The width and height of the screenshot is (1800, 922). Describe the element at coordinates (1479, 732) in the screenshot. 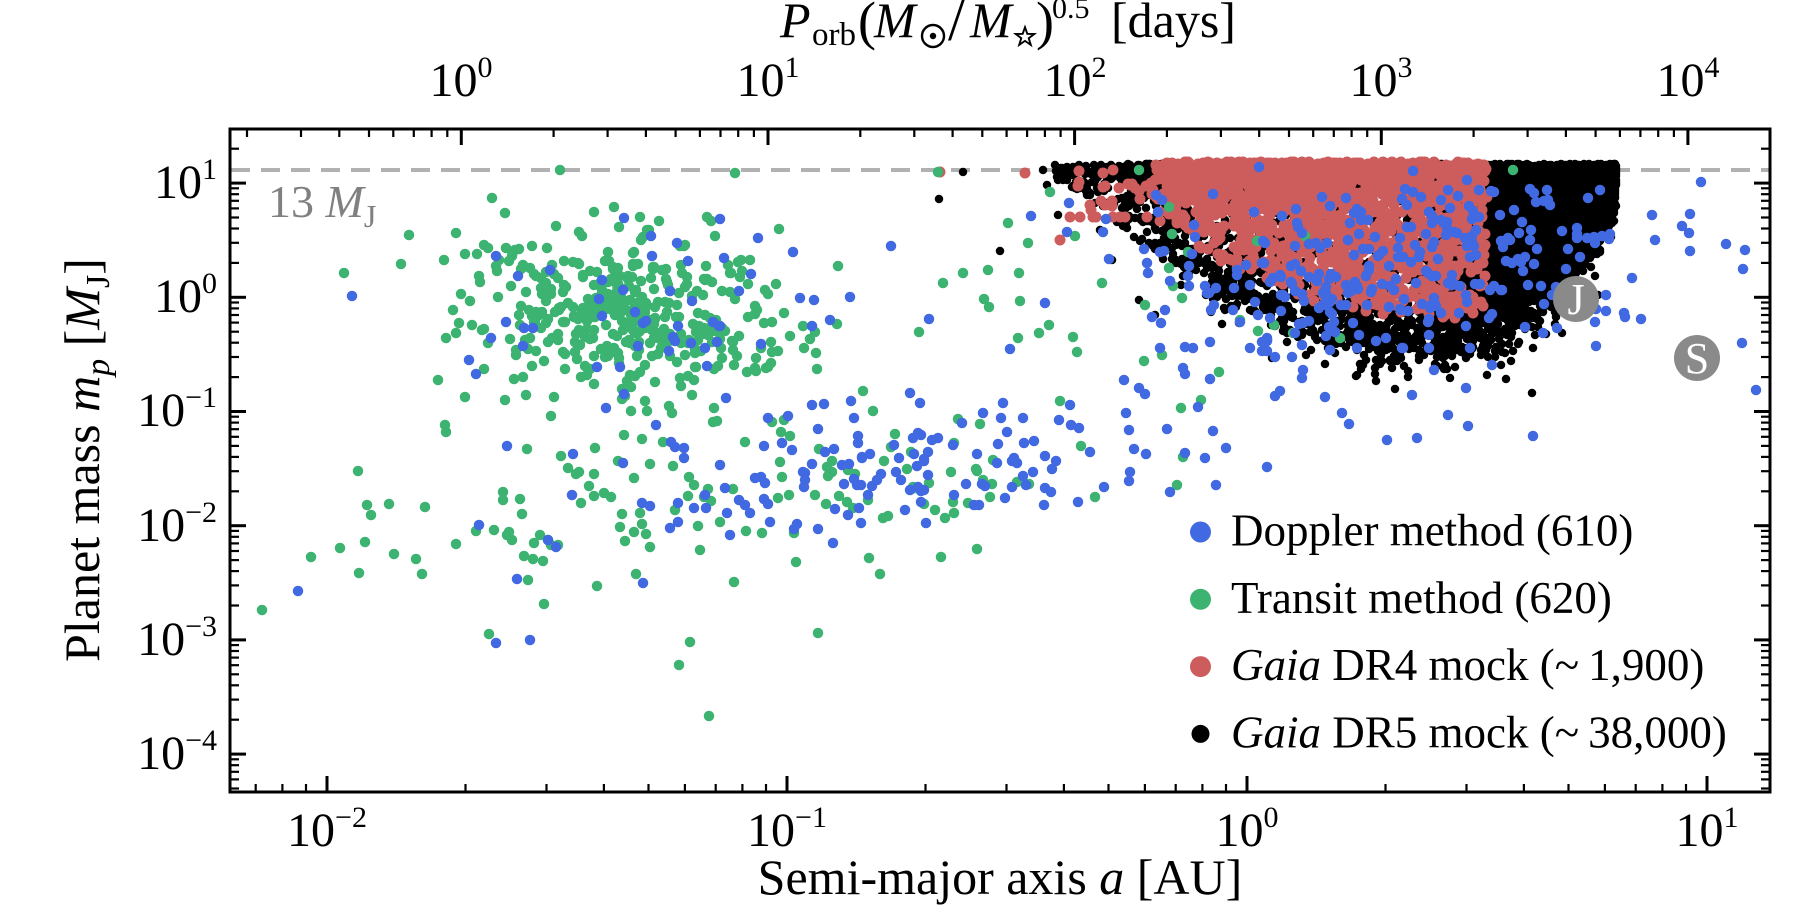

I see `svg-text: Gaia DR5 mock (~ 38,000)` at that location.